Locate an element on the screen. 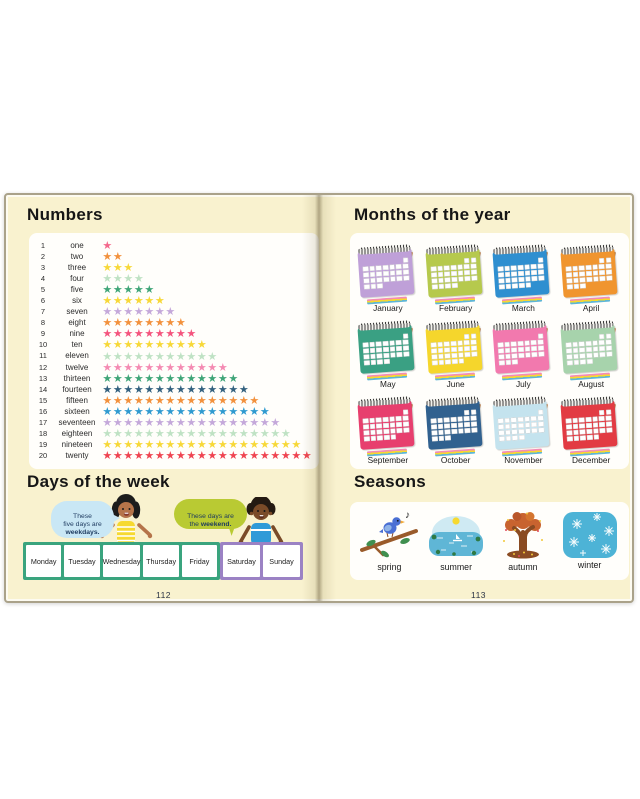  month-cell: February is located at coordinates (456, 277).